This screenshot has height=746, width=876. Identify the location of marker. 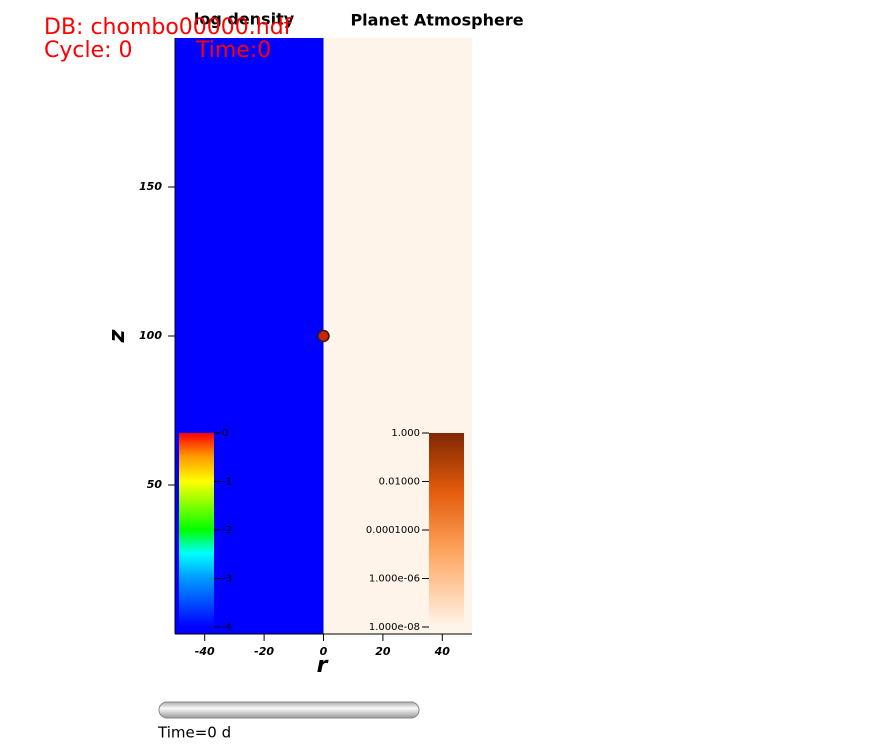
(323, 336).